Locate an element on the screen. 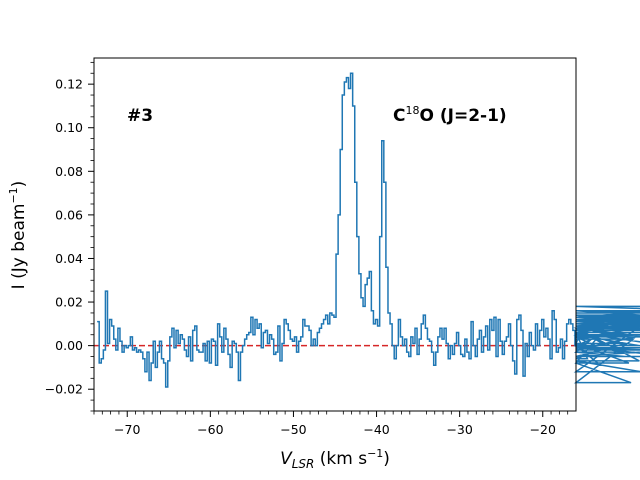 The image size is (640, 480). x-tick-label: −60 is located at coordinates (210, 429).